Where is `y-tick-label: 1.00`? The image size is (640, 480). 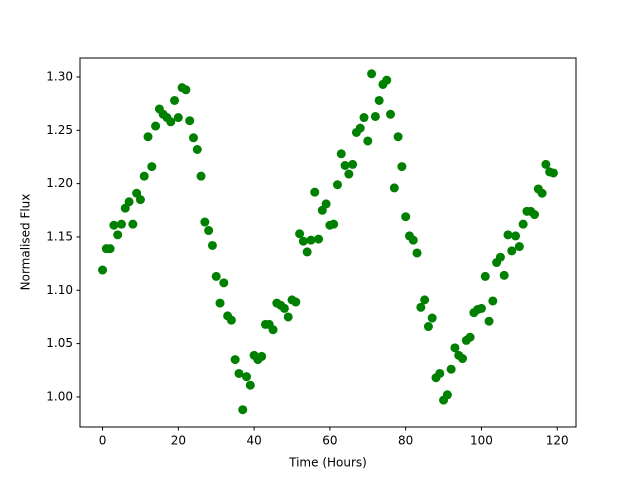
y-tick-label: 1.00 is located at coordinates (59, 396).